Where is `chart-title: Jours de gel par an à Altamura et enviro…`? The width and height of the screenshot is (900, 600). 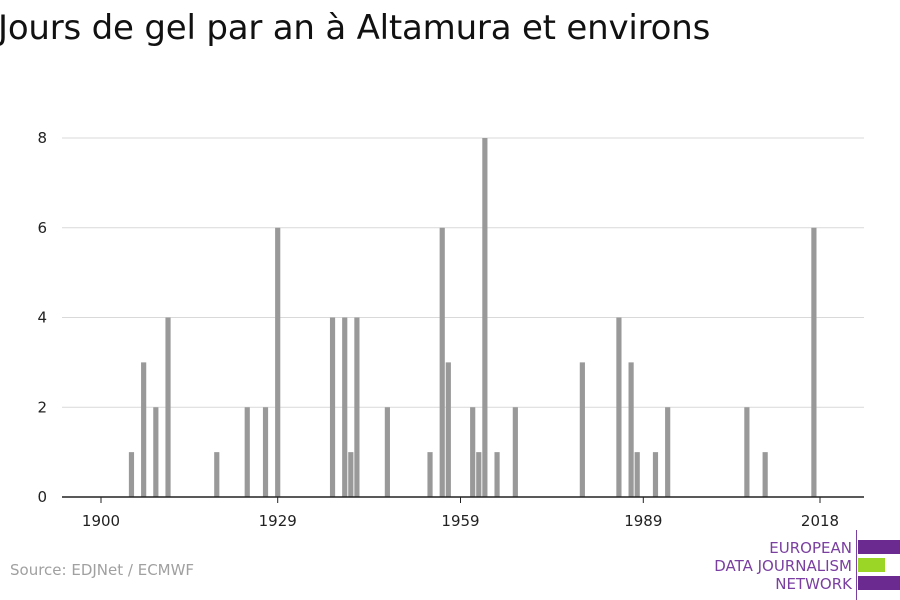
chart-title: Jours de gel par an à Altamura et enviro… is located at coordinates (355, 28).